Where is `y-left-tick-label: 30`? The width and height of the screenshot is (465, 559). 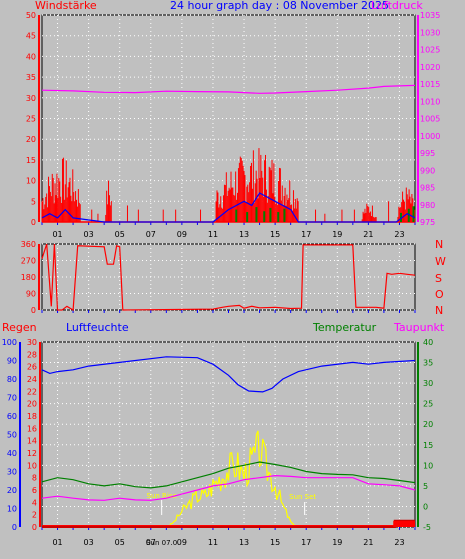
y-left-tick-label: 30 is located at coordinates (31, 98).